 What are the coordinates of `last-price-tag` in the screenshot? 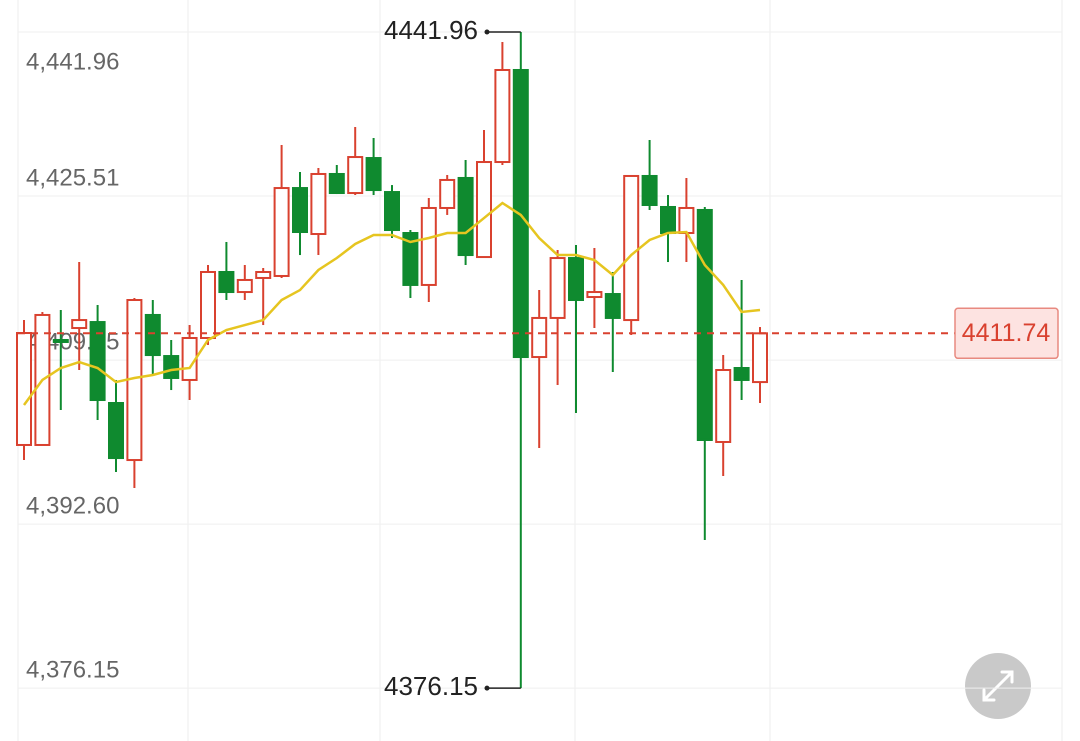 It's located at (1006, 333).